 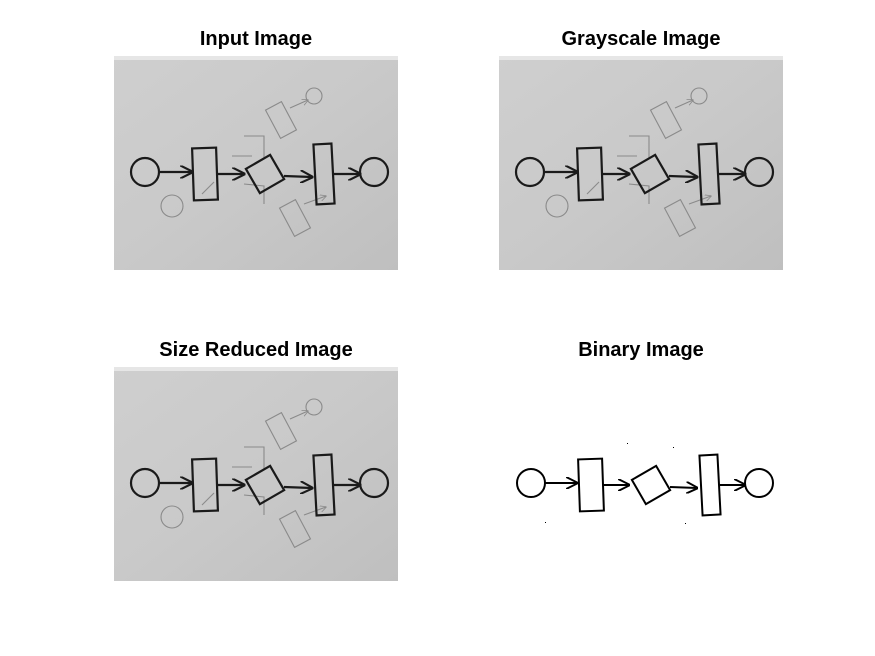 What do you see at coordinates (641, 474) in the screenshot?
I see `binary-image` at bounding box center [641, 474].